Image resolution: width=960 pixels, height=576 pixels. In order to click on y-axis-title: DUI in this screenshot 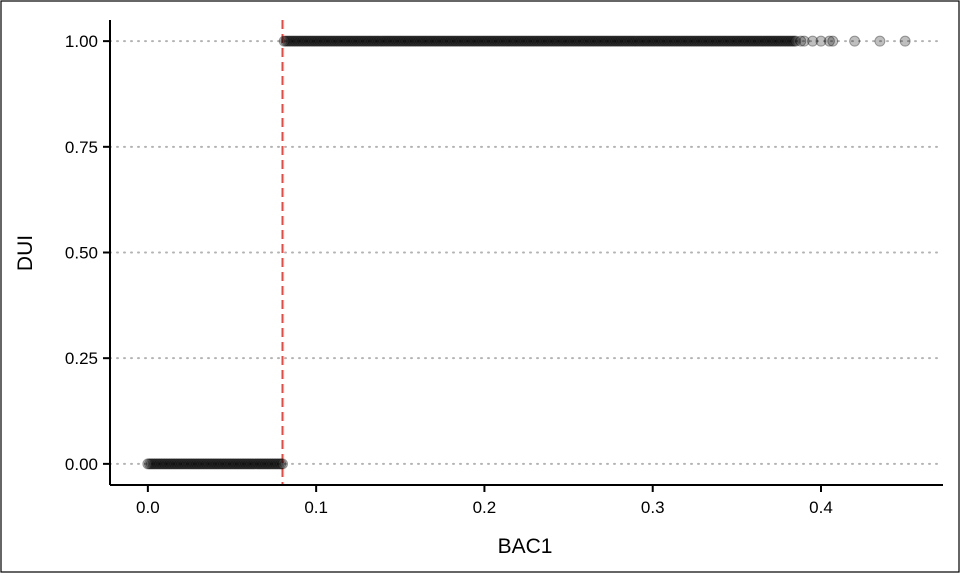, I will do `click(25, 253)`.